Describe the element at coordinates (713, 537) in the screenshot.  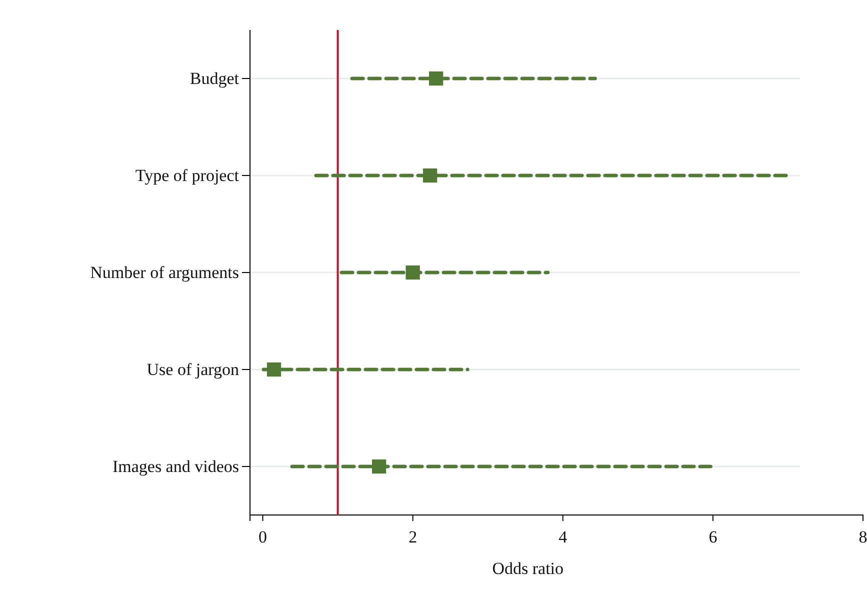
I see `x-tick-label: 6` at that location.